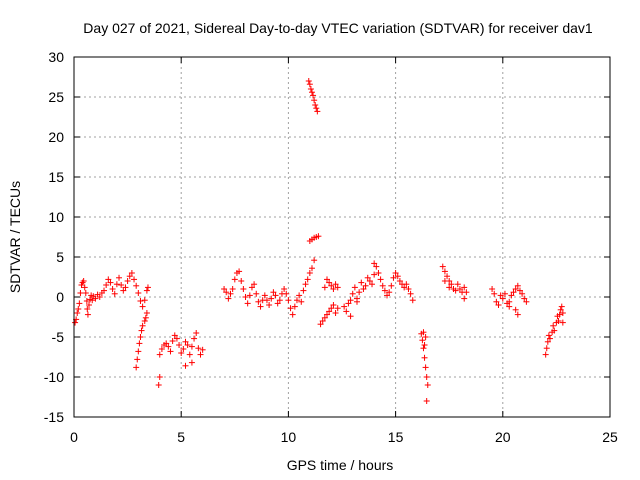 Image resolution: width=640 pixels, height=480 pixels. What do you see at coordinates (54, 237) in the screenshot?
I see `y-tick-labels: -15 -10 -5 0 5 10 15 20 25 30` at bounding box center [54, 237].